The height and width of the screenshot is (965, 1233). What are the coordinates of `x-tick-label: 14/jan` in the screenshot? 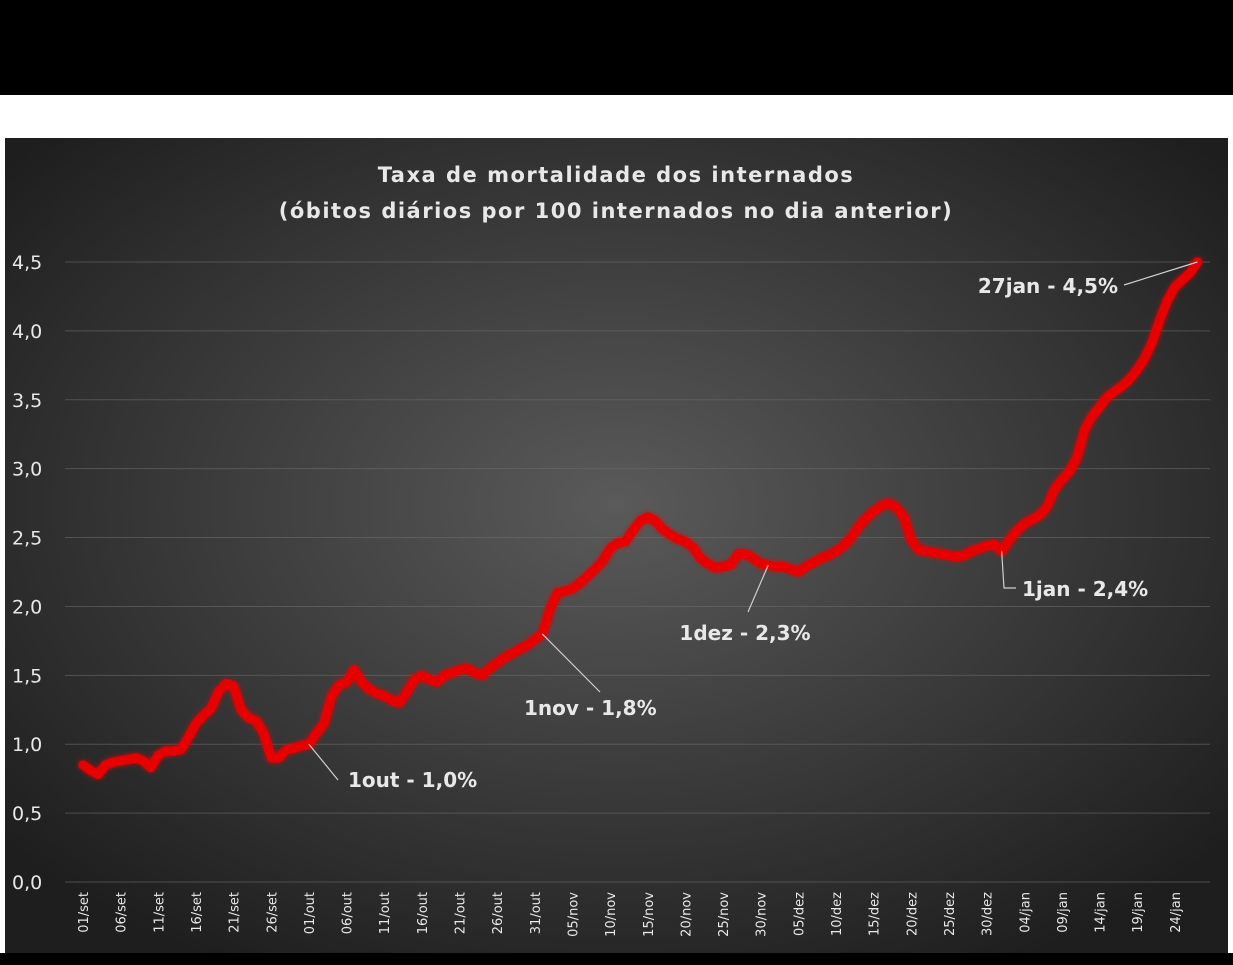 It's located at (1101, 912).